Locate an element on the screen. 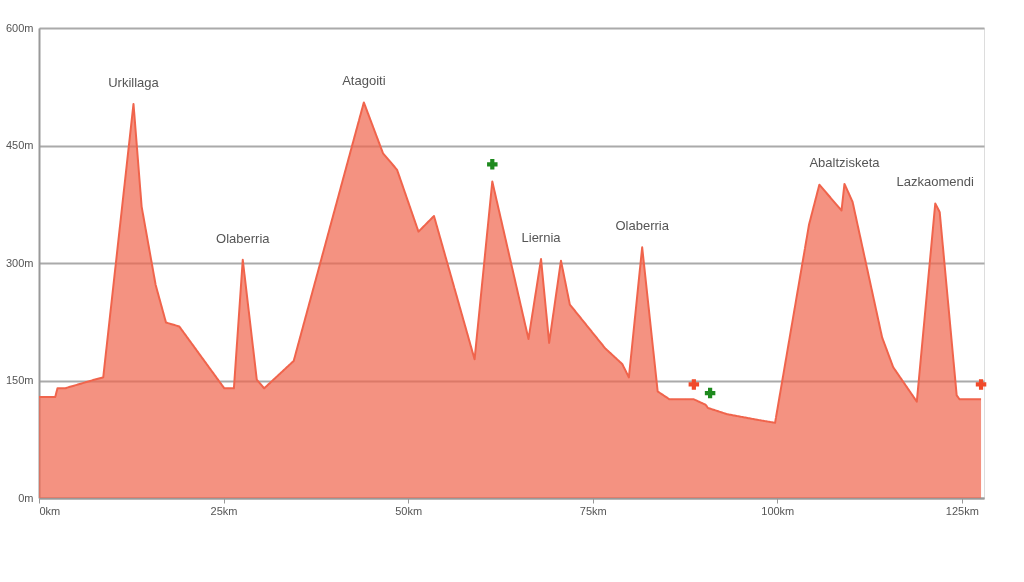 Image resolution: width=1024 pixels, height=582 pixels. x-tick-label: 50km is located at coordinates (409, 510).